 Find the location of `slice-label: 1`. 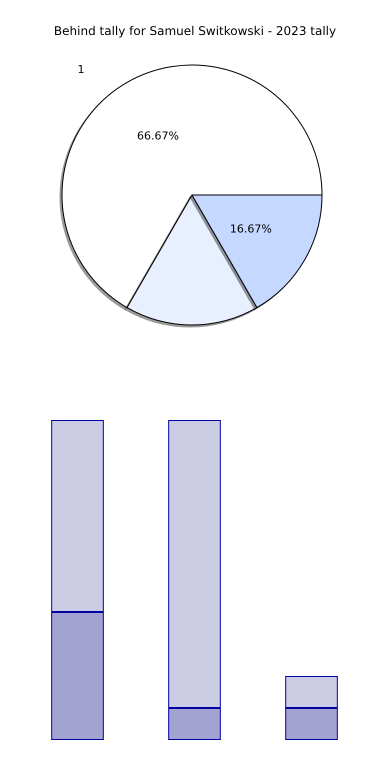

slice-label: 1 is located at coordinates (80, 69).